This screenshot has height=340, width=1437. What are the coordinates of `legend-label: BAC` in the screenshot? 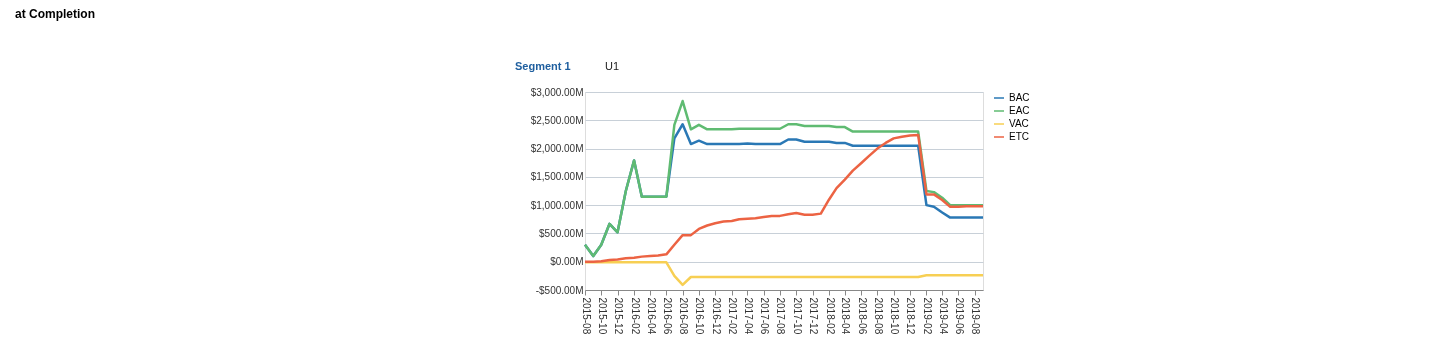 It's located at (1019, 97).